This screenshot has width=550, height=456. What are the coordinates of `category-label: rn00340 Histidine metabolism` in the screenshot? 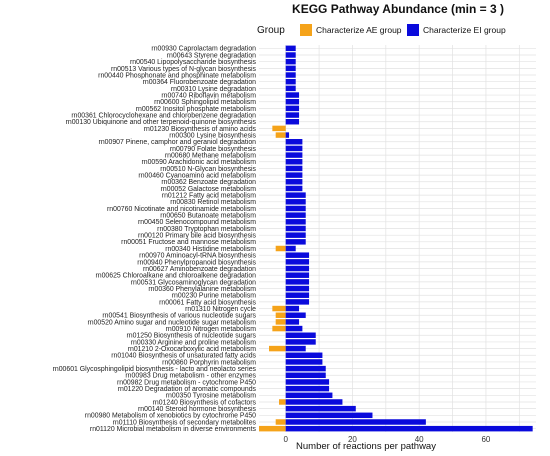 It's located at (210, 249).